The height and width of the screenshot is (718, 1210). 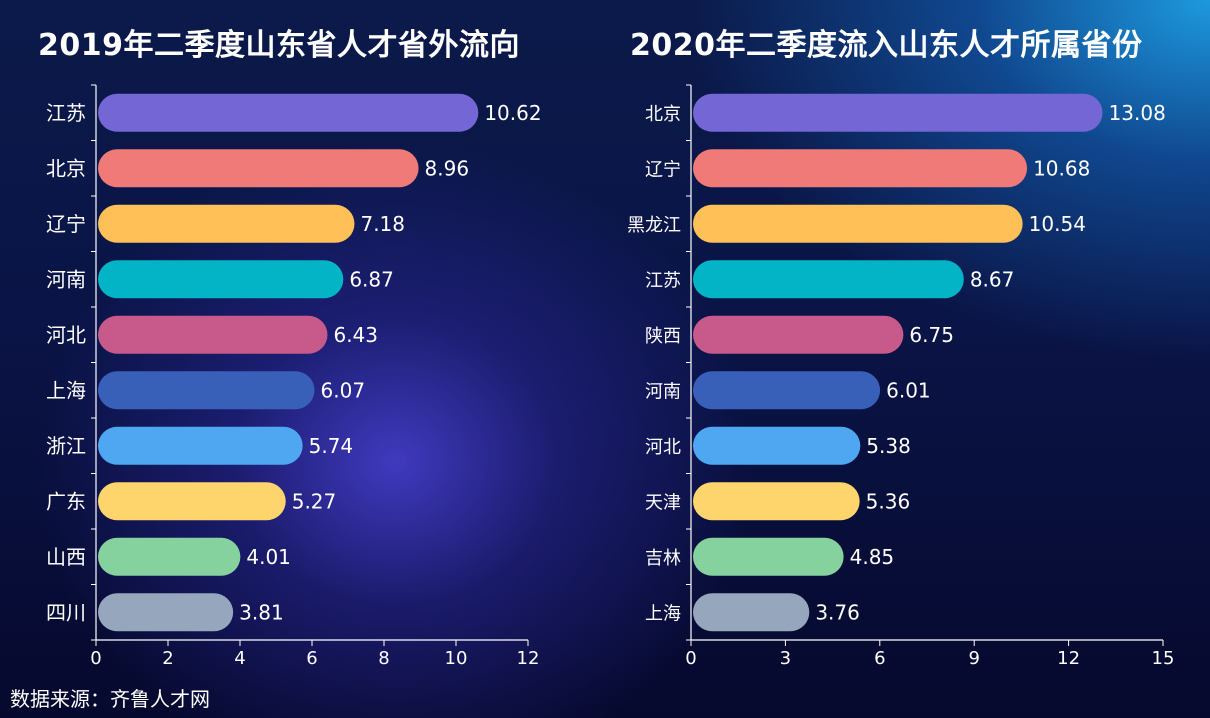 What do you see at coordinates (110, 699) in the screenshot?
I see `data-source-note: 数据来源：齐鲁人才网` at bounding box center [110, 699].